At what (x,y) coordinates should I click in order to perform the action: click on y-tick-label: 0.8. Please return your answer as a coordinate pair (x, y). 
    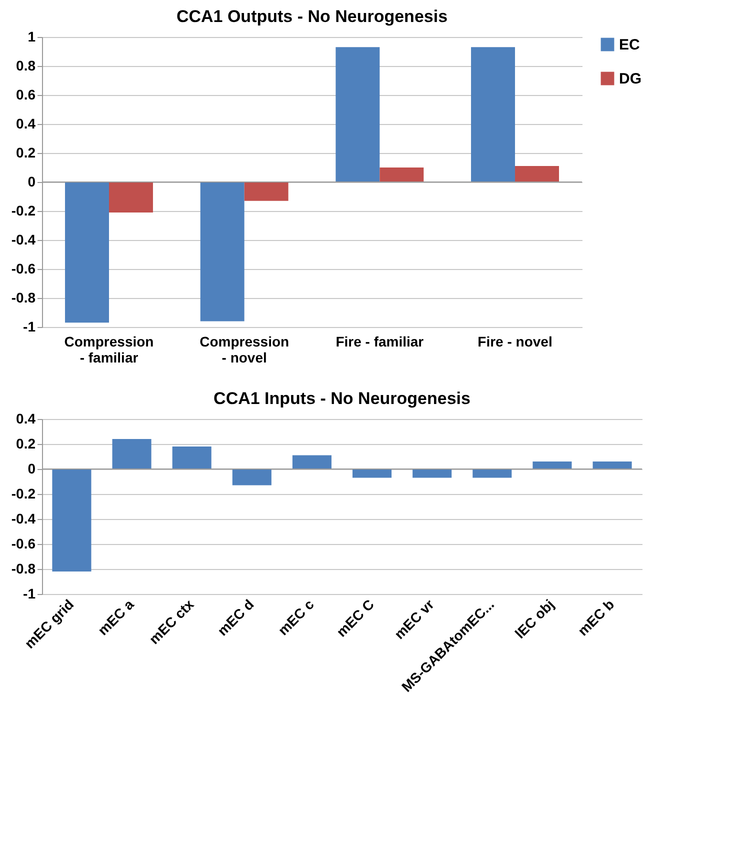
    Looking at the image, I should click on (26, 66).